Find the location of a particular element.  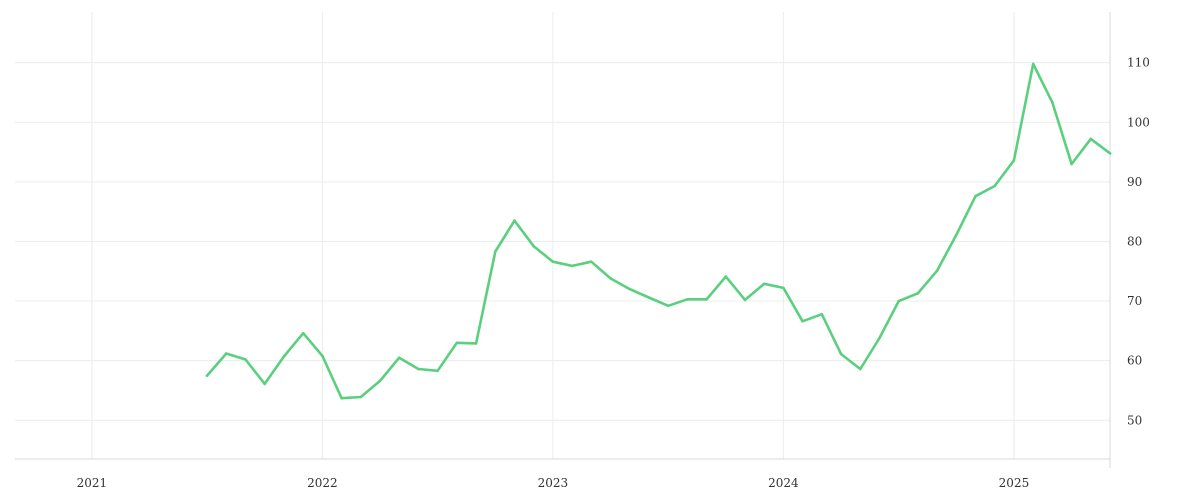

x-tick-label: 2023 is located at coordinates (553, 483).